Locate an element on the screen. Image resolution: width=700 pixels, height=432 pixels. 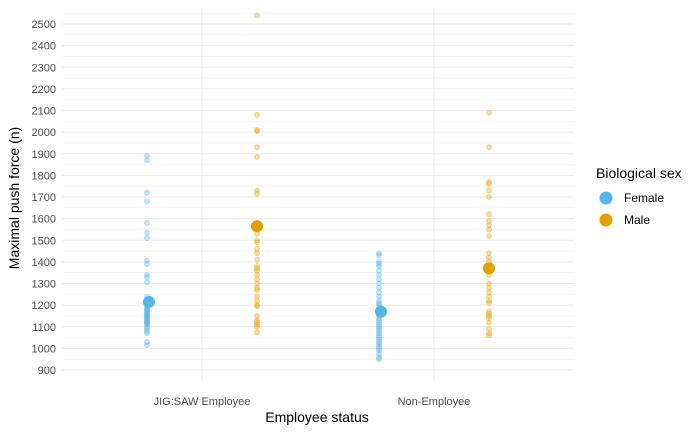
y-tick-label: 1200 is located at coordinates (44, 306).